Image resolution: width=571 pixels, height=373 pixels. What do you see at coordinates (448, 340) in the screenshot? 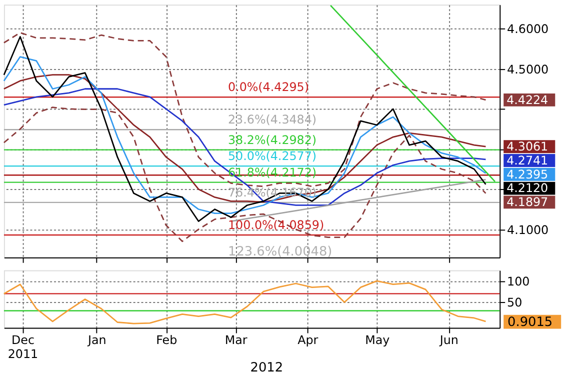
I see `x-tick-label: Jun` at bounding box center [448, 340].